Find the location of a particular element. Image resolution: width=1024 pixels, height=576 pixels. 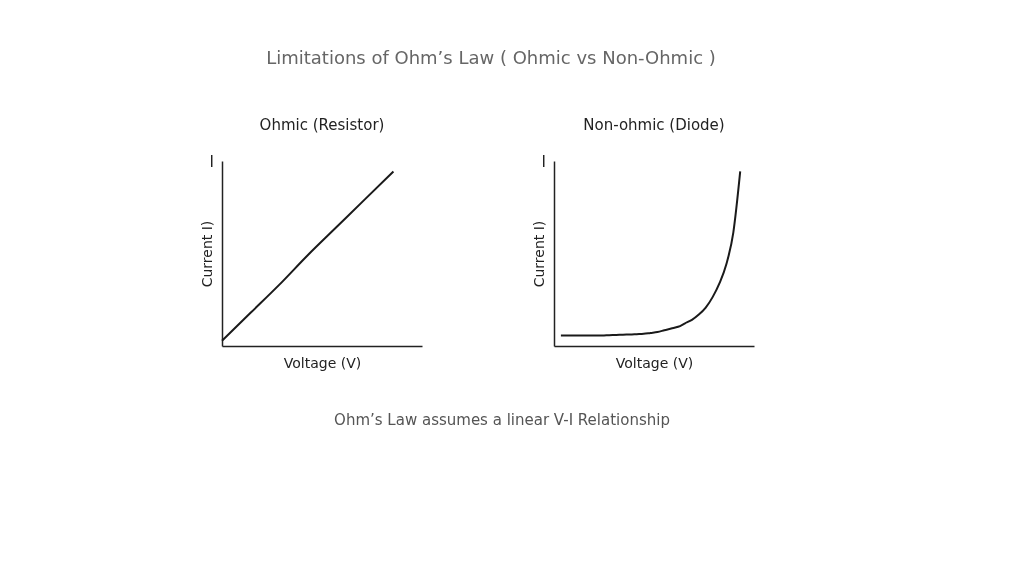

chart-title: Non-ohmic (Diode) is located at coordinates (654, 125).